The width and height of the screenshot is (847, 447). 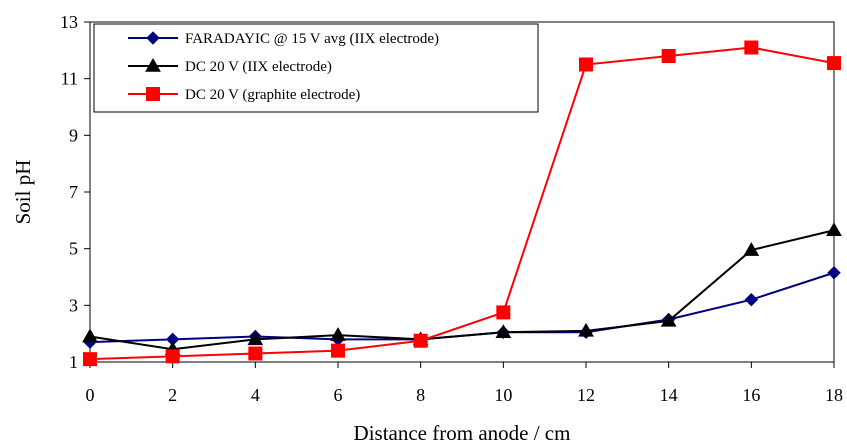 I want to click on series-line, so click(x=462, y=307).